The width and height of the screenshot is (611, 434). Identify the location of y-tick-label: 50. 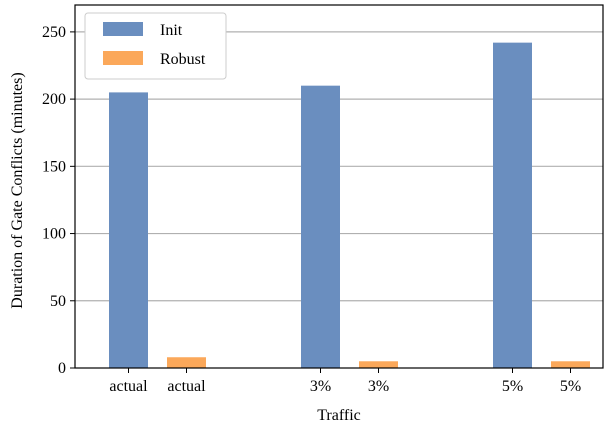
(58, 301).